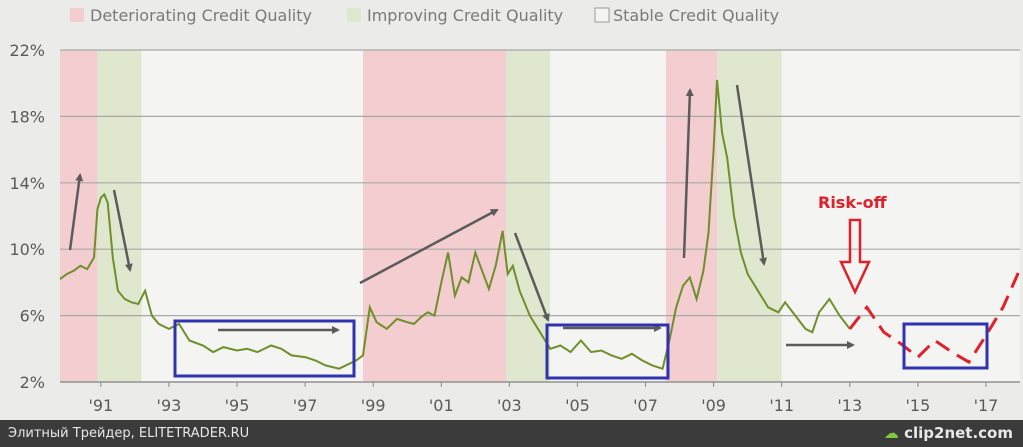 The height and width of the screenshot is (447, 1023). What do you see at coordinates (305, 405) in the screenshot?
I see `x-tick-label: '97` at bounding box center [305, 405].